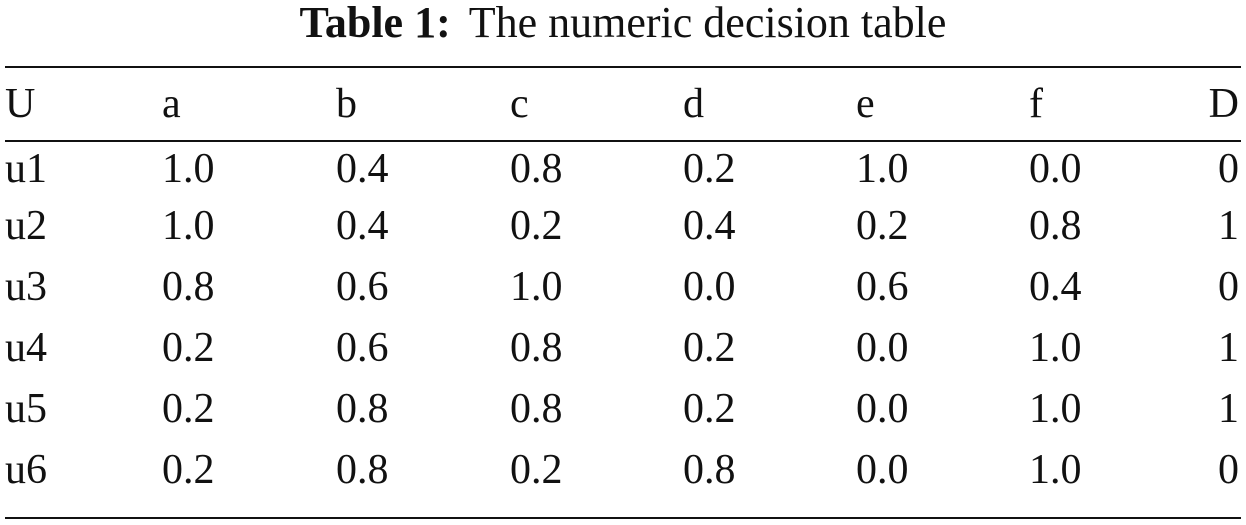 The image size is (1246, 525). I want to click on column-header: e, so click(865, 104).